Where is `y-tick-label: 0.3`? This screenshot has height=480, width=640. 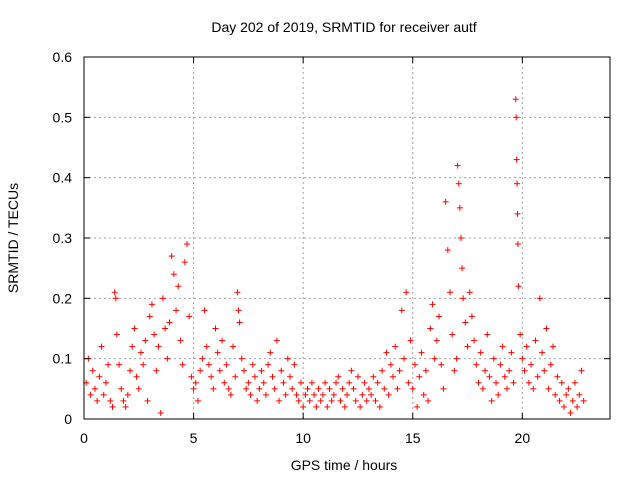 y-tick-label: 0.3 is located at coordinates (63, 238).